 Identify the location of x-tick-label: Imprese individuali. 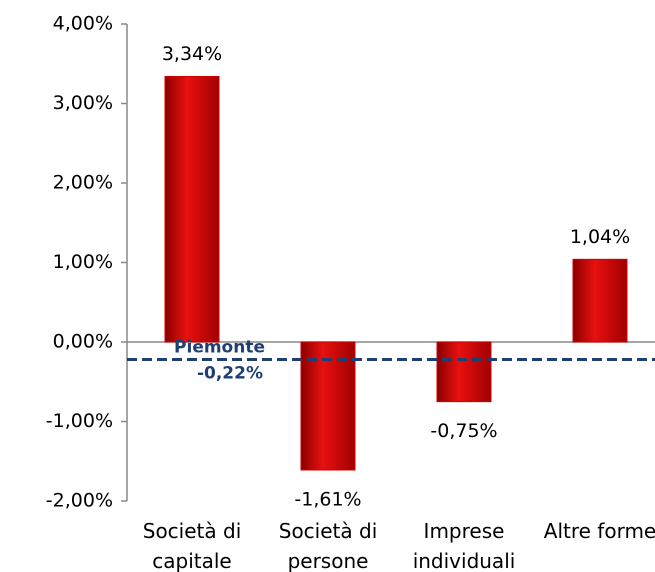
(464, 545).